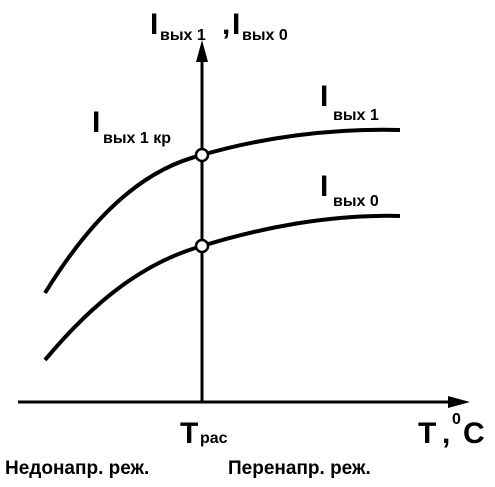  Describe the element at coordinates (299, 468) in the screenshot. I see `region-label: Перенапр. реж.` at that location.